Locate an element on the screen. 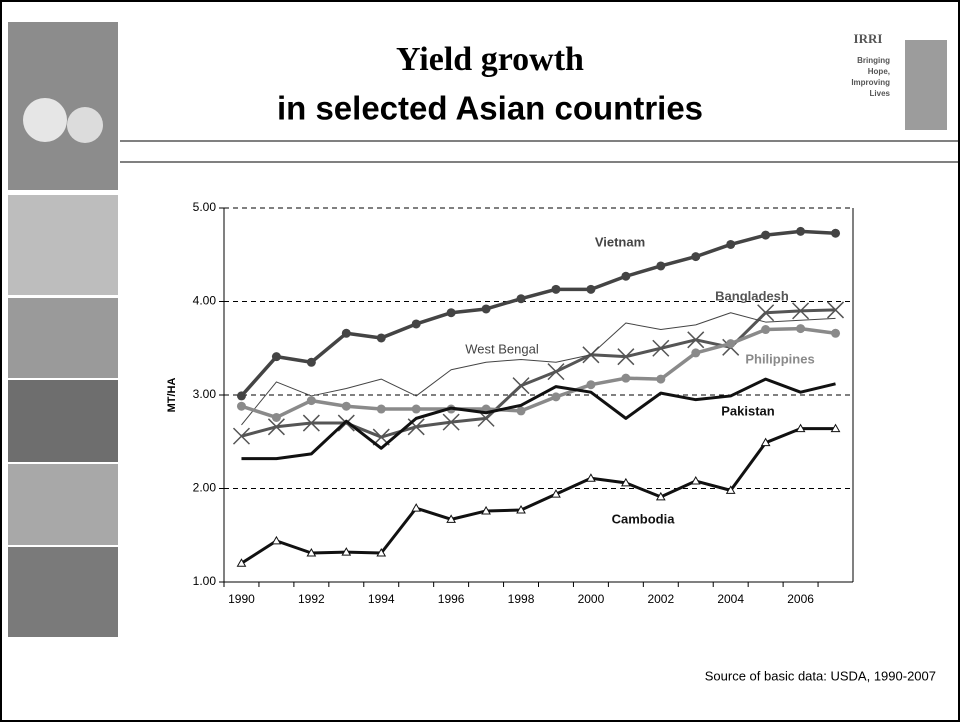 This screenshot has width=961, height=728. x-tick-label: 1998 is located at coordinates (521, 599).